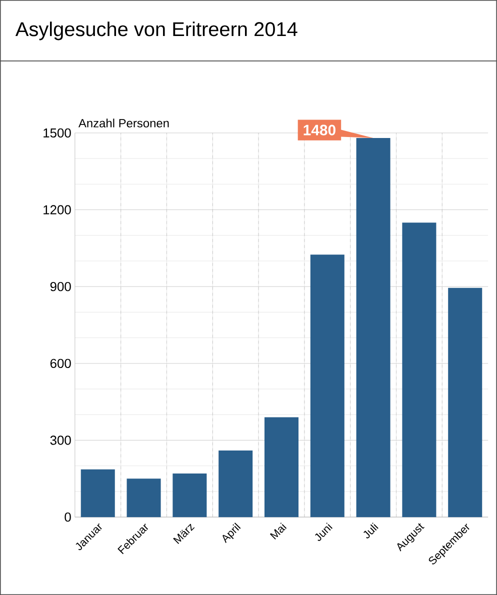 This screenshot has height=595, width=497. I want to click on x-tick-label: Juni, so click(324, 531).